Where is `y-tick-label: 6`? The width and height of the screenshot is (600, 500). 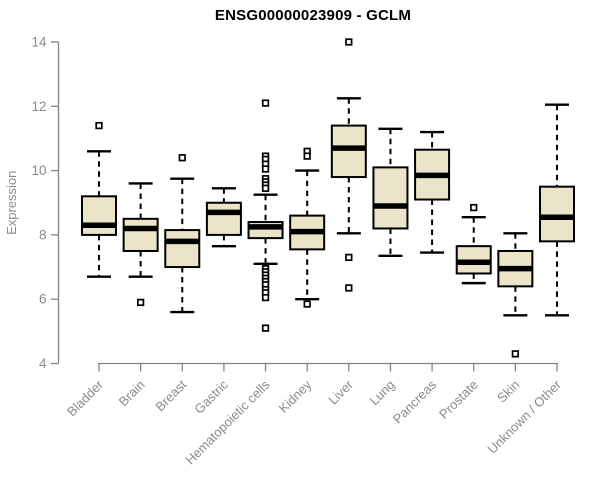 y-tick-label: 6 is located at coordinates (43, 299).